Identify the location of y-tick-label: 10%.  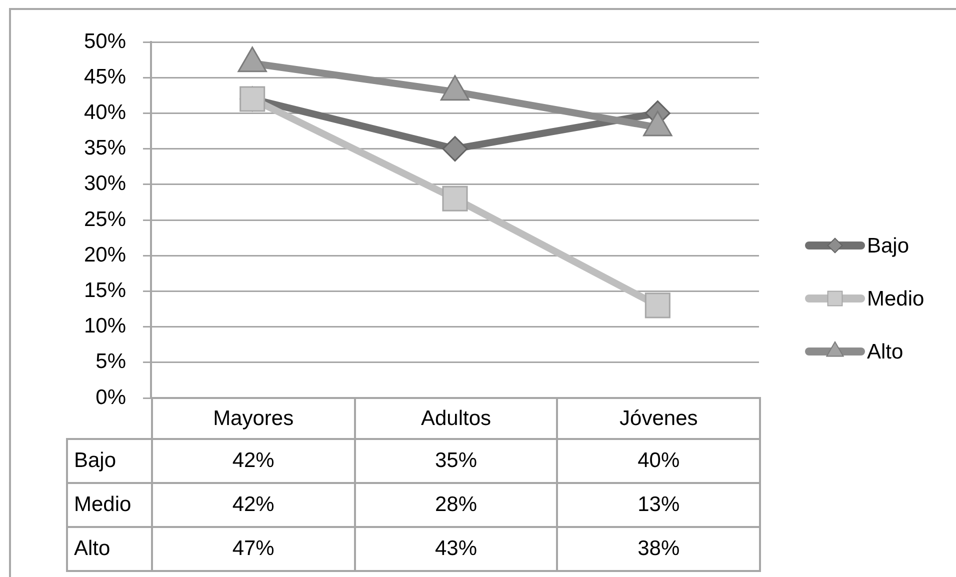
(105, 326).